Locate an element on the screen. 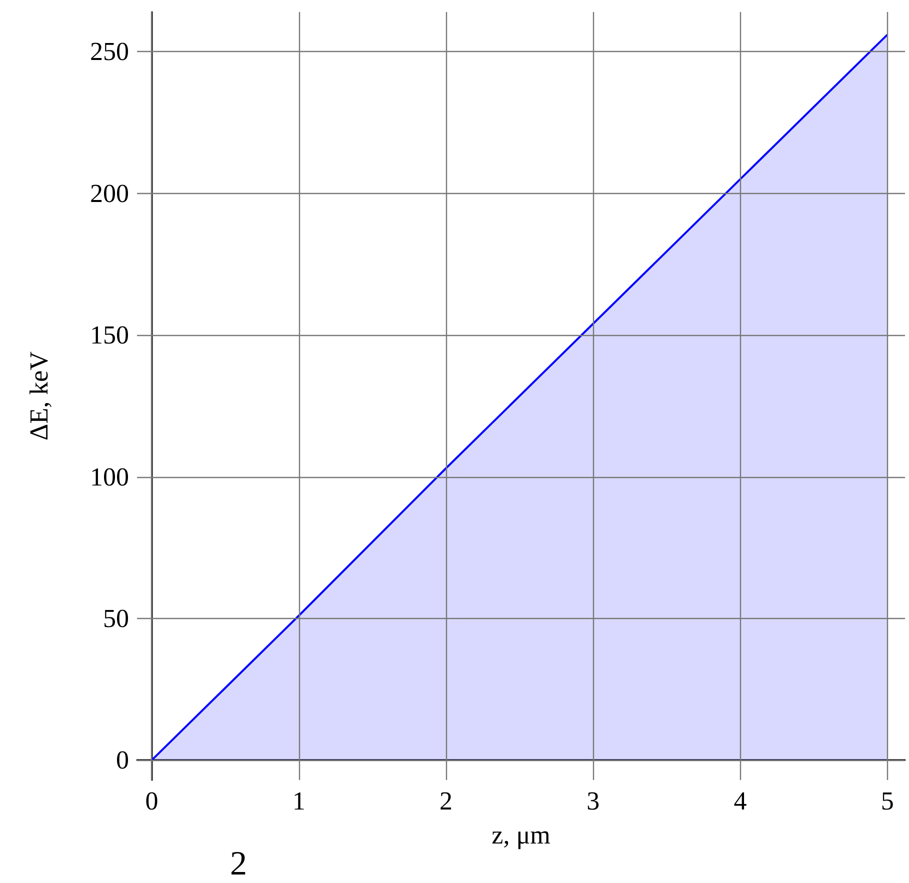 This screenshot has height=883, width=909. y-tick-label: 100 is located at coordinates (109, 477).